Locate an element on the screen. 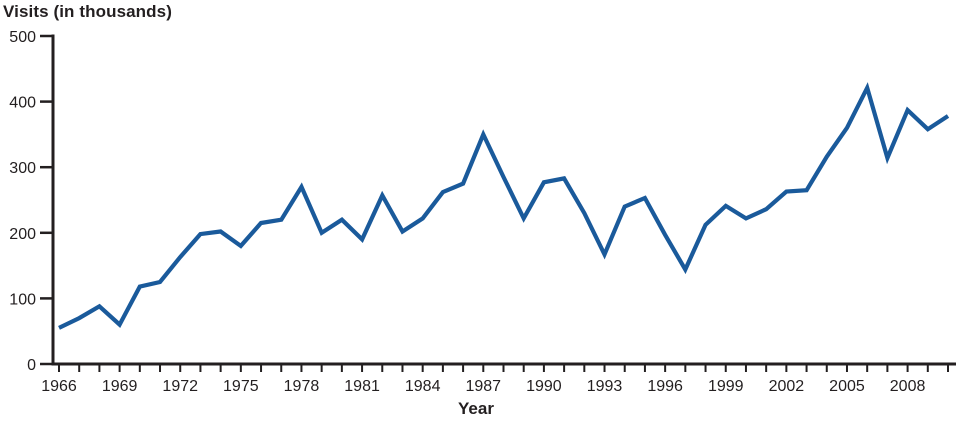 The width and height of the screenshot is (960, 423). y-tick-label: 200 is located at coordinates (22, 234).